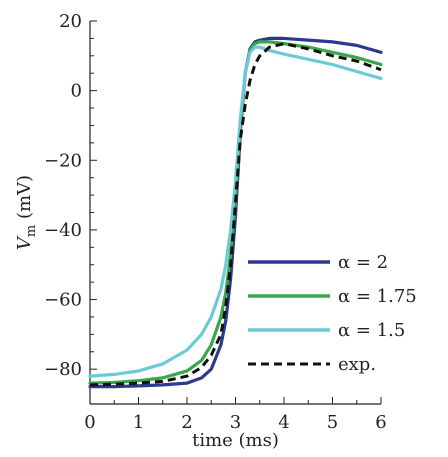 Image resolution: width=448 pixels, height=457 pixels. What do you see at coordinates (332, 313) in the screenshot?
I see `legend: α = 2 α = 1.75 α = 1.5 exp.` at bounding box center [332, 313].